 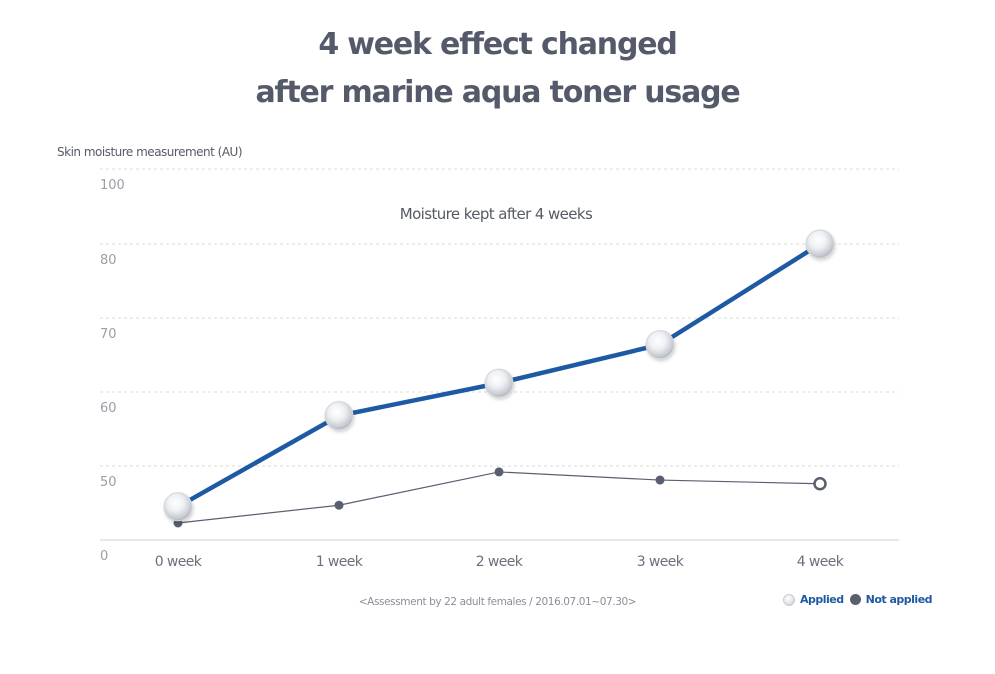 I want to click on legend-applied-swatch, so click(x=789, y=599).